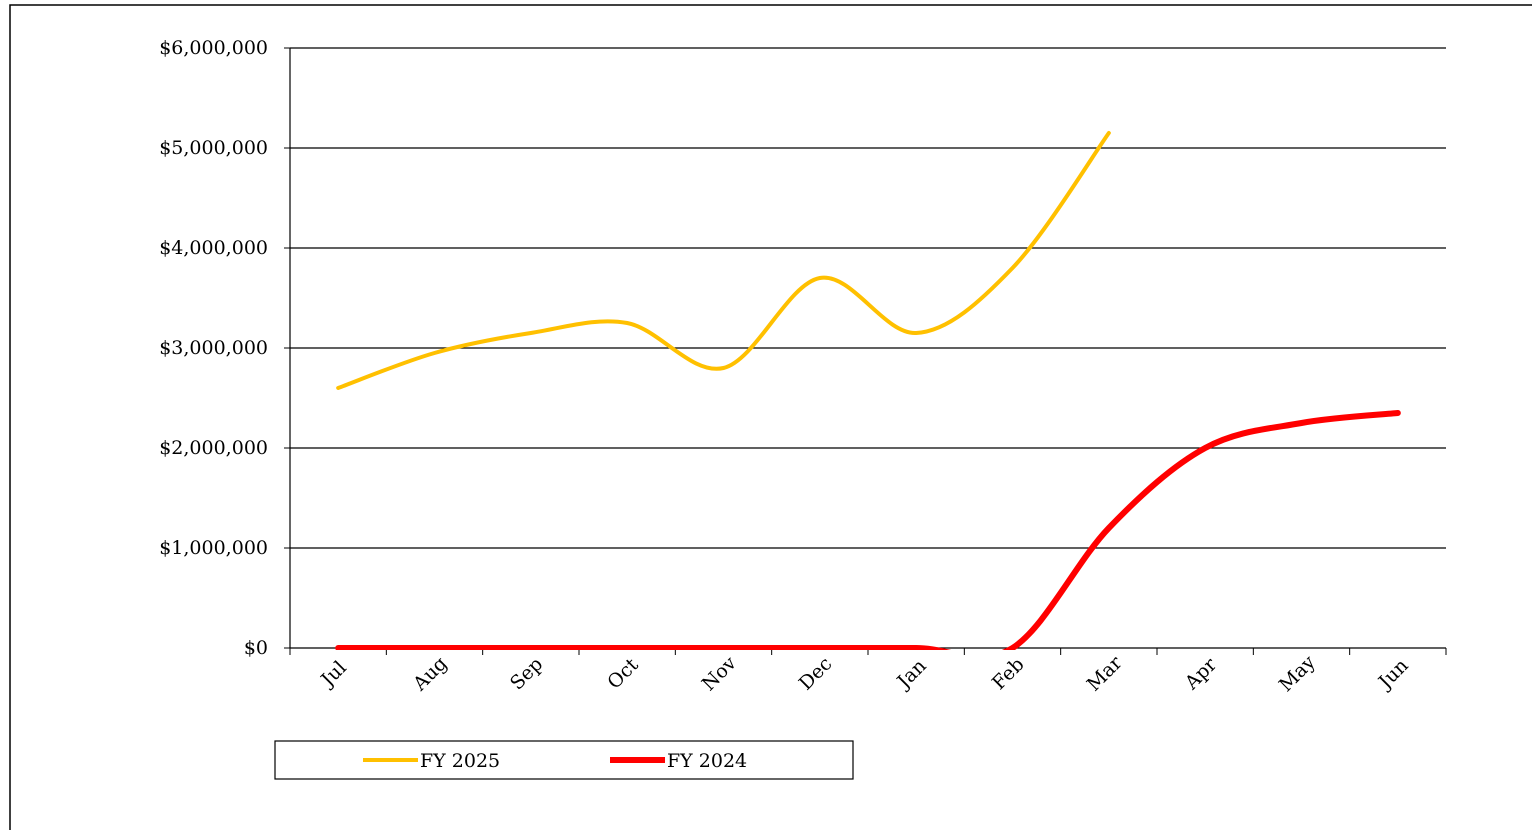 This screenshot has height=830, width=1532. What do you see at coordinates (564, 760) in the screenshot?
I see `legend-box` at bounding box center [564, 760].